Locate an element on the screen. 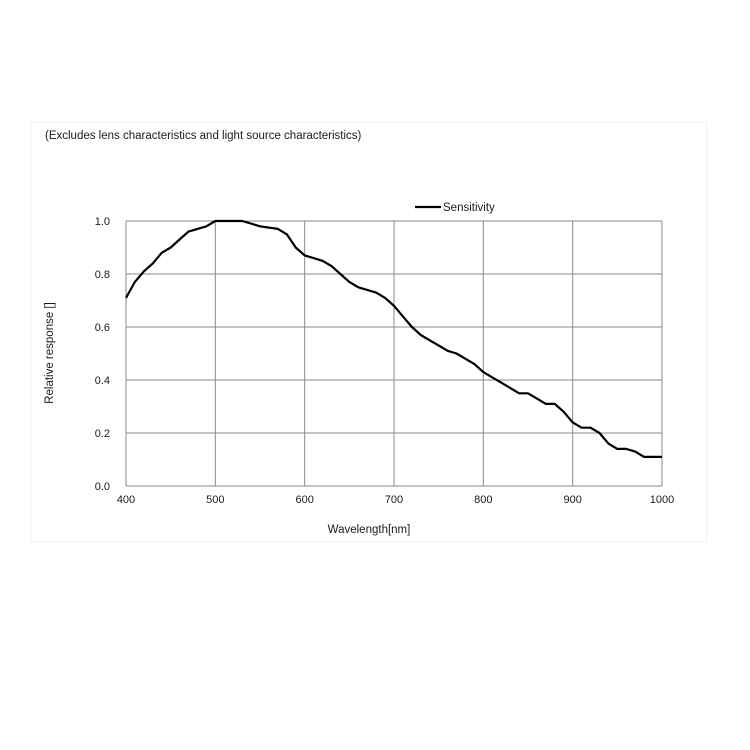  x-axis-label: Wavelength[nm] is located at coordinates (369, 530).